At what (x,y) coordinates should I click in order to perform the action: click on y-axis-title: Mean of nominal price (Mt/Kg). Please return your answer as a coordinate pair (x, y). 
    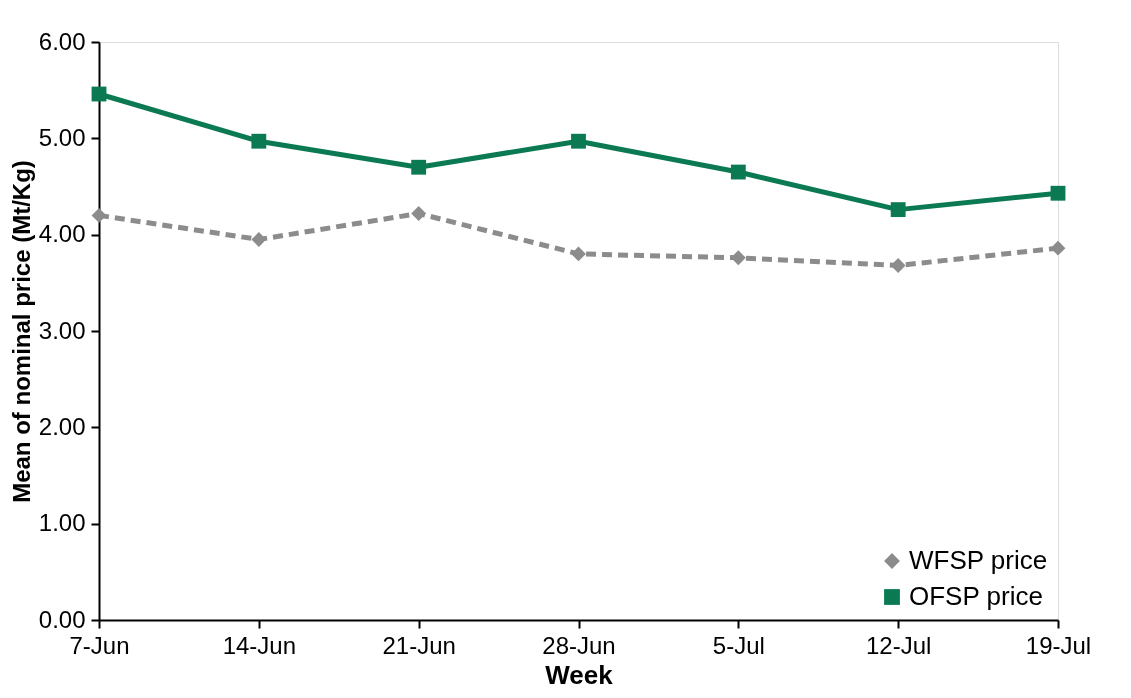
    Looking at the image, I should click on (21, 331).